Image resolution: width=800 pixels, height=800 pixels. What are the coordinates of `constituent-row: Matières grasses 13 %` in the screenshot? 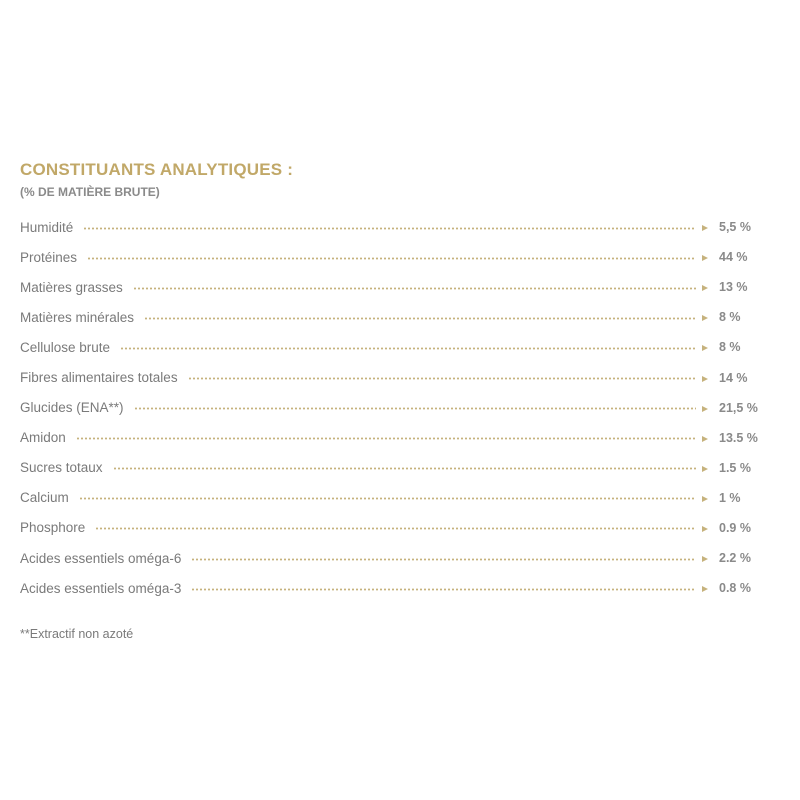 It's located at (390, 287).